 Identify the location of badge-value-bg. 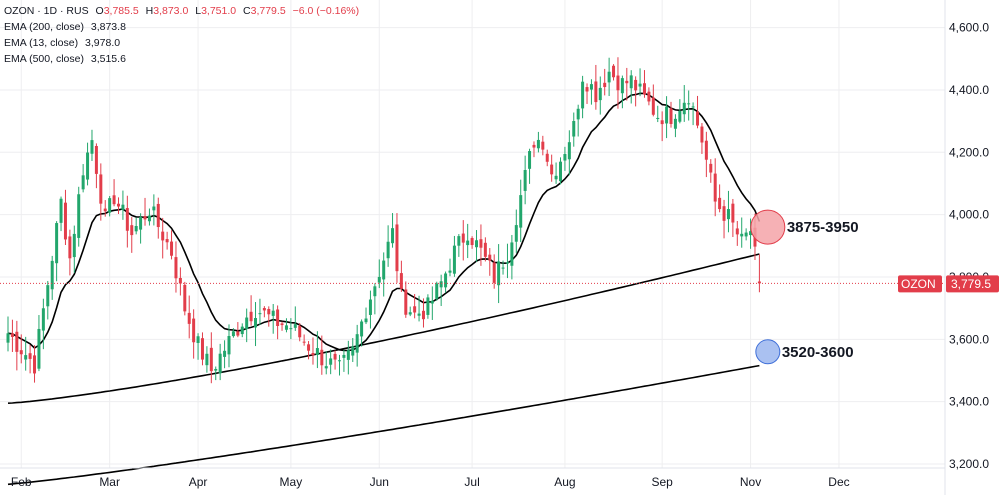
(972, 284).